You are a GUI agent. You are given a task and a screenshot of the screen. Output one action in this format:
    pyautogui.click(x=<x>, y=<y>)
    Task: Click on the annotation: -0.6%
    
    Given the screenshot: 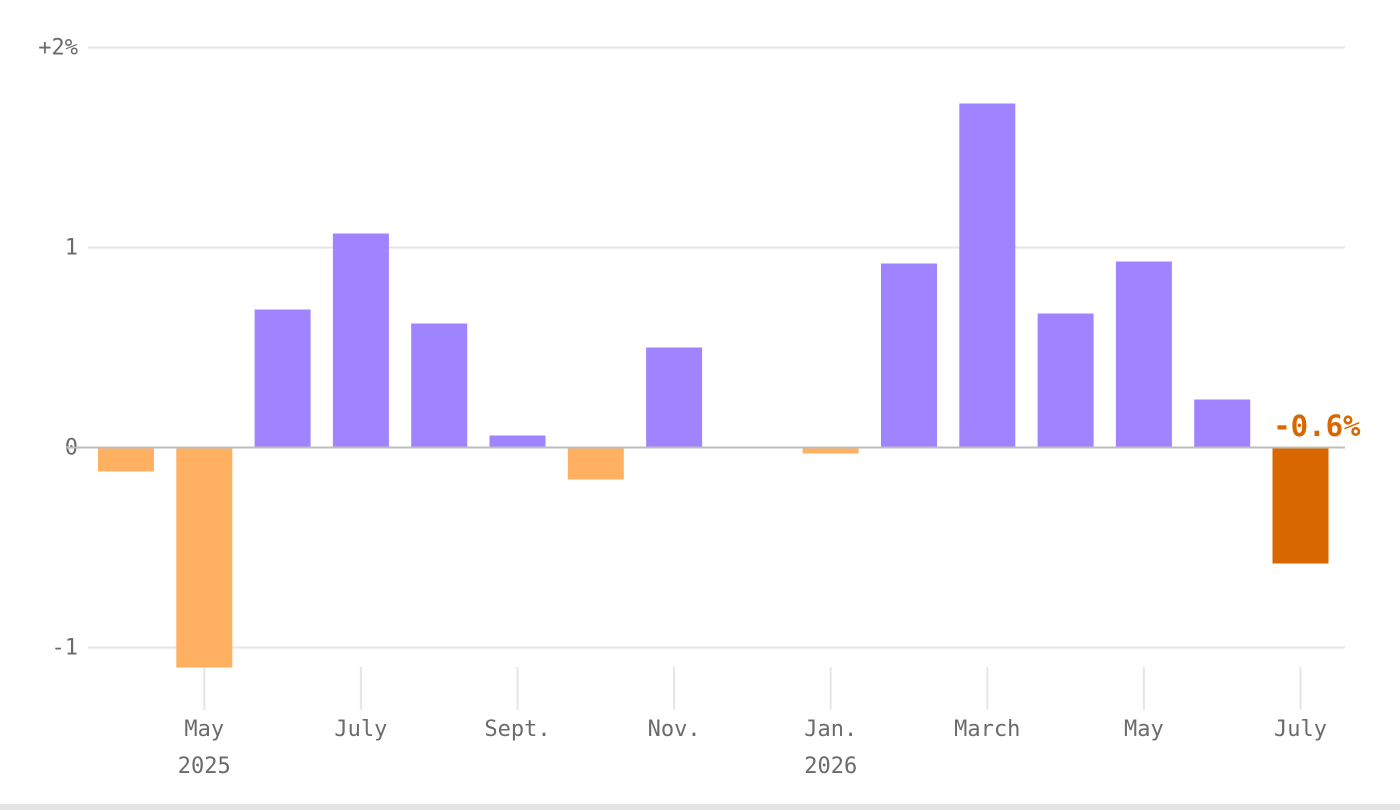 What is the action you would take?
    pyautogui.click(x=1317, y=426)
    